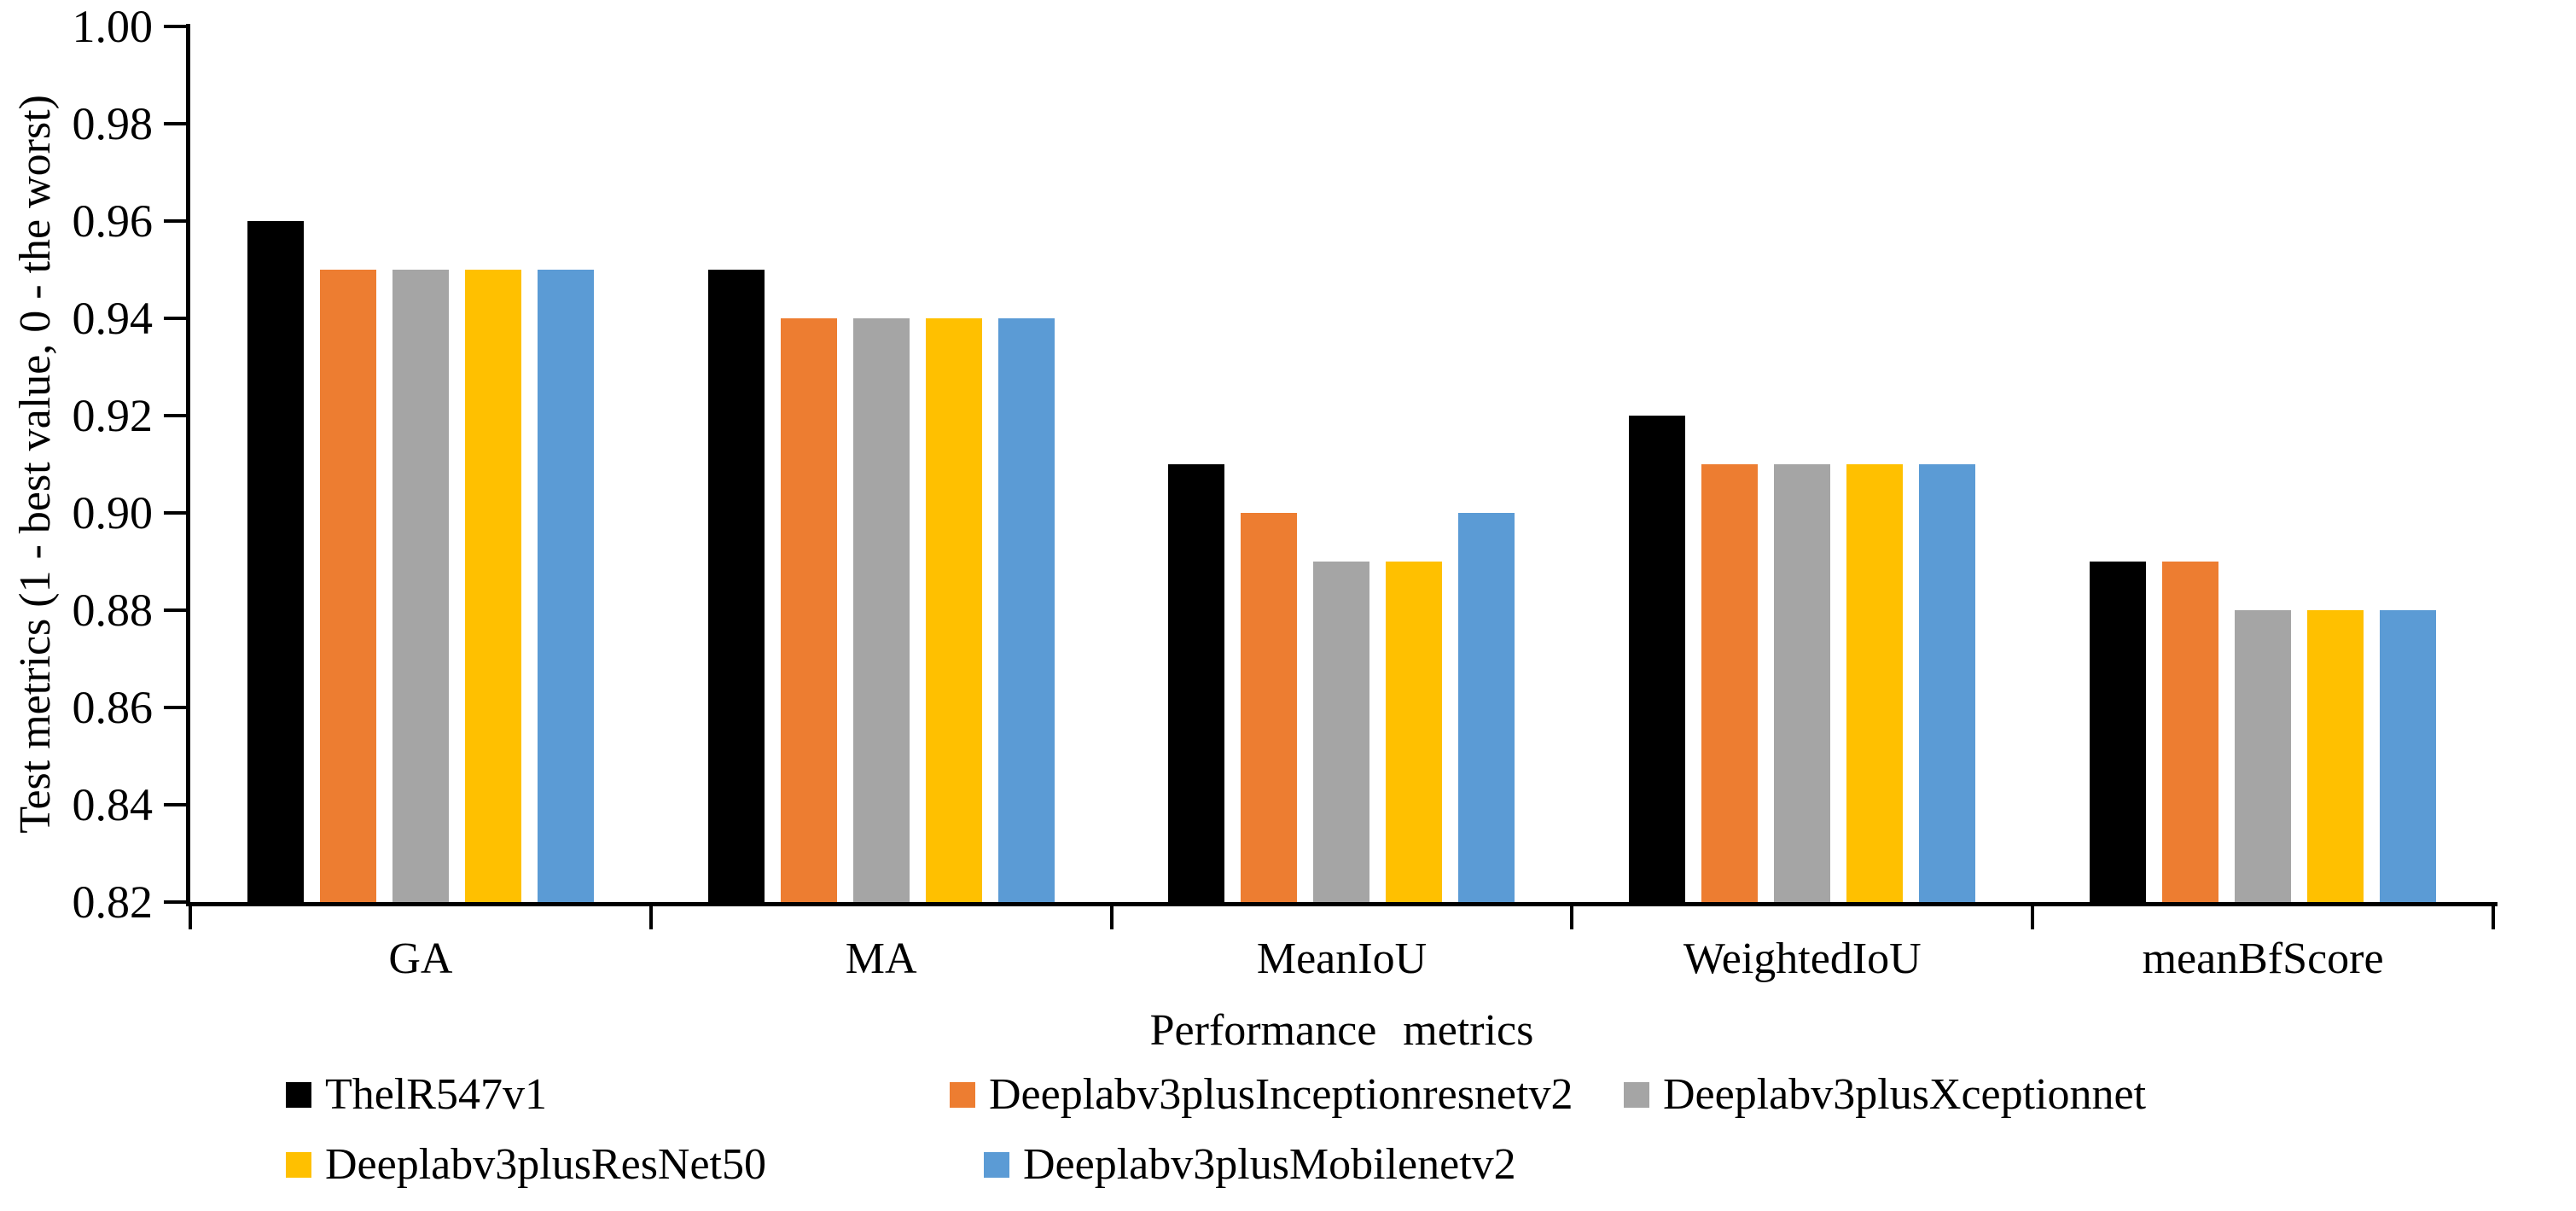  Describe the element at coordinates (1341, 1030) in the screenshot. I see `x-axis-title: Performance metrics` at that location.